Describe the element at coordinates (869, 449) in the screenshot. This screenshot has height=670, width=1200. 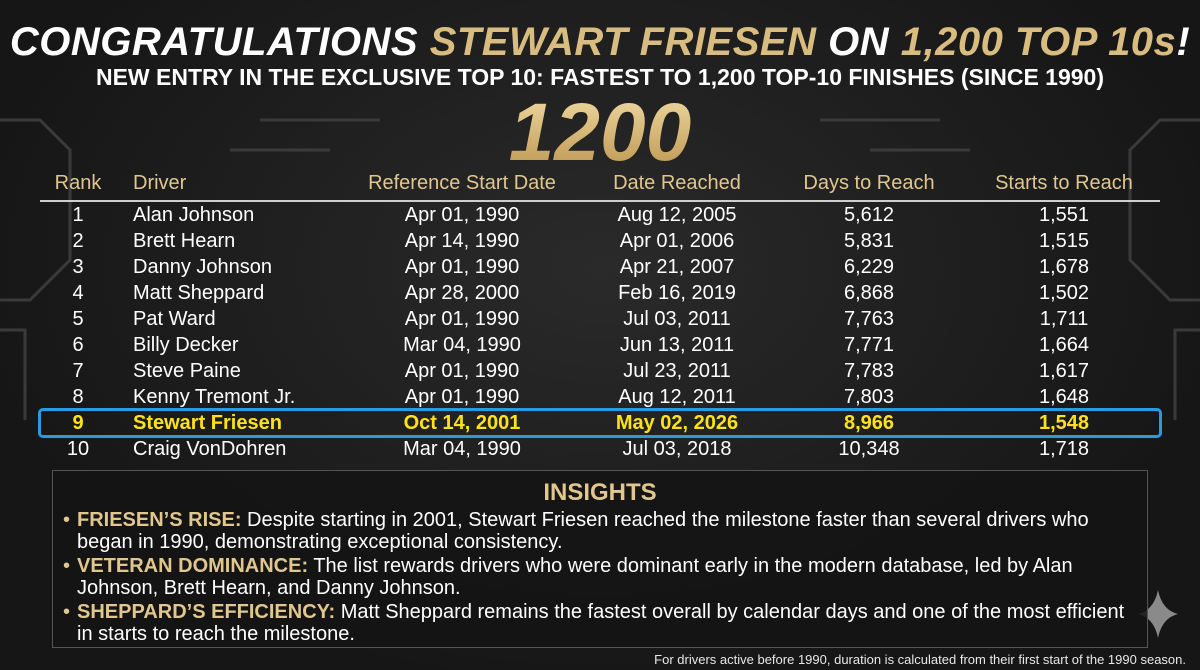
I see `table-cell: 10,348` at that location.